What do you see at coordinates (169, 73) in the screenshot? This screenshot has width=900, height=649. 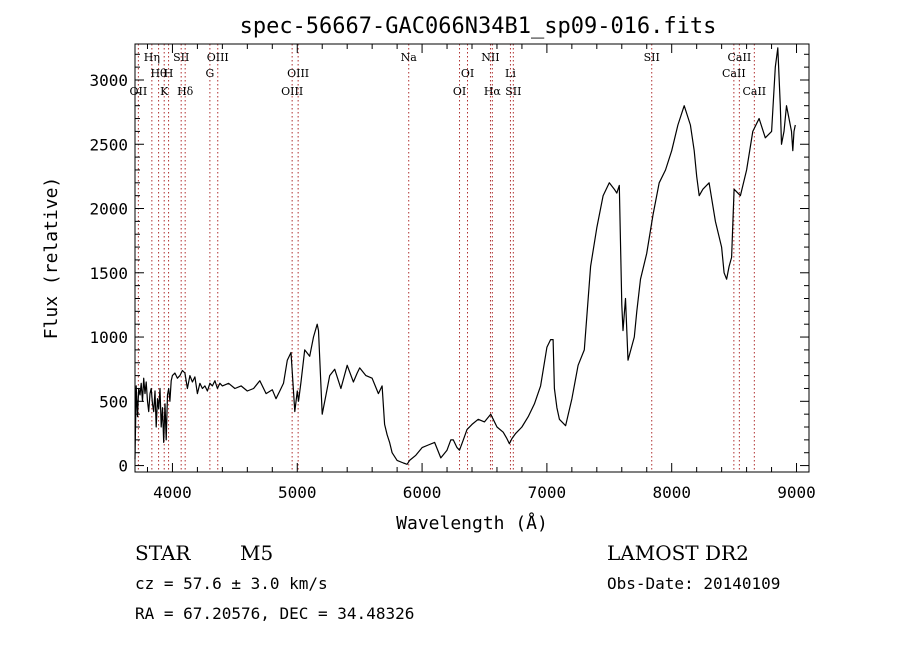 I see `spectral-line-label: H` at bounding box center [169, 73].